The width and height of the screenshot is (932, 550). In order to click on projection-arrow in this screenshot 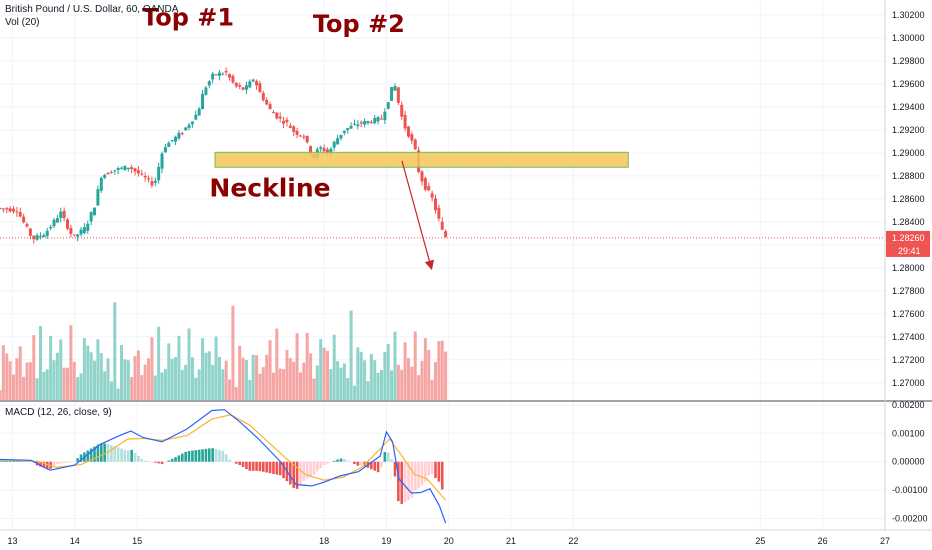, I will do `click(418, 215)`.